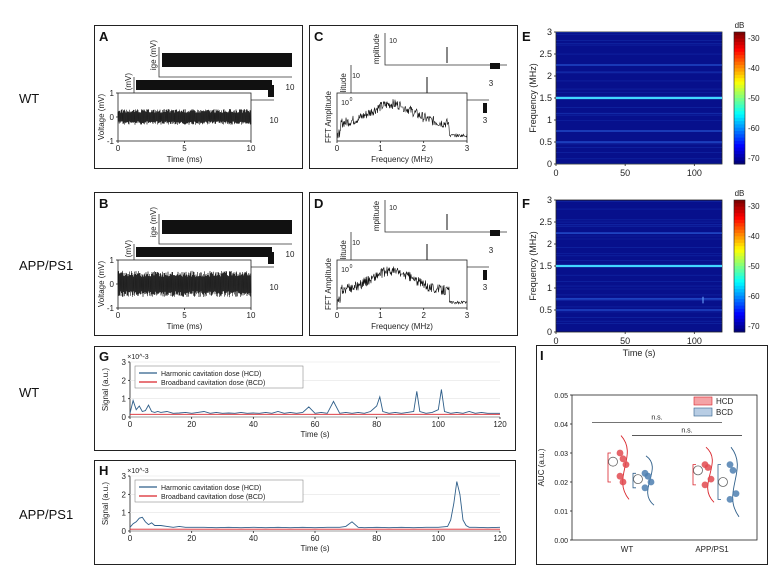 The image size is (783, 575). What do you see at coordinates (491, 83) in the screenshot?
I see `back-fft-xtick: 3` at bounding box center [491, 83].